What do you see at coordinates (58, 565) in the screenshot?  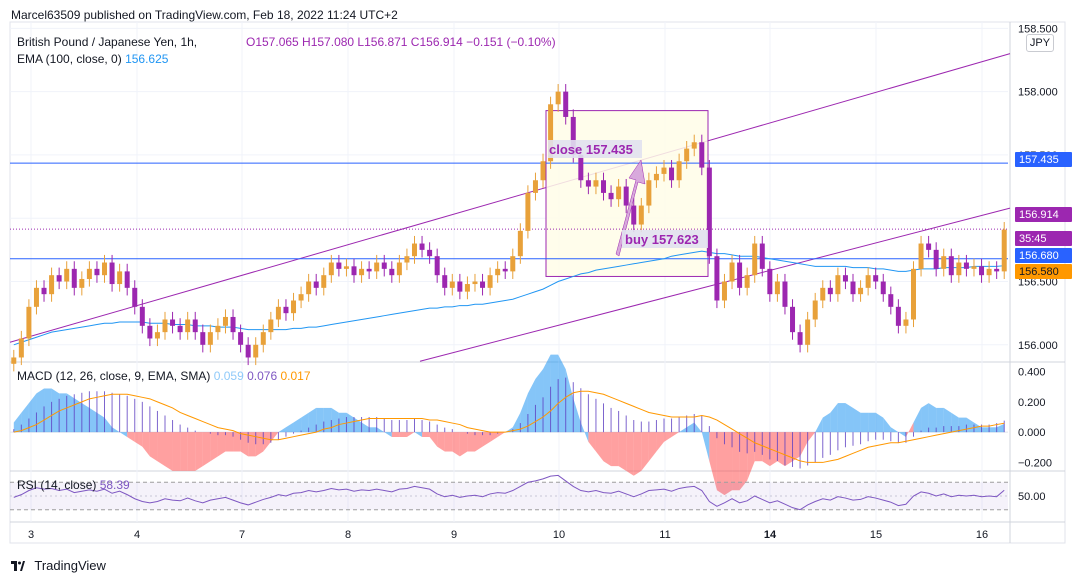 I see `tradingview-logo: TradingView` at bounding box center [58, 565].